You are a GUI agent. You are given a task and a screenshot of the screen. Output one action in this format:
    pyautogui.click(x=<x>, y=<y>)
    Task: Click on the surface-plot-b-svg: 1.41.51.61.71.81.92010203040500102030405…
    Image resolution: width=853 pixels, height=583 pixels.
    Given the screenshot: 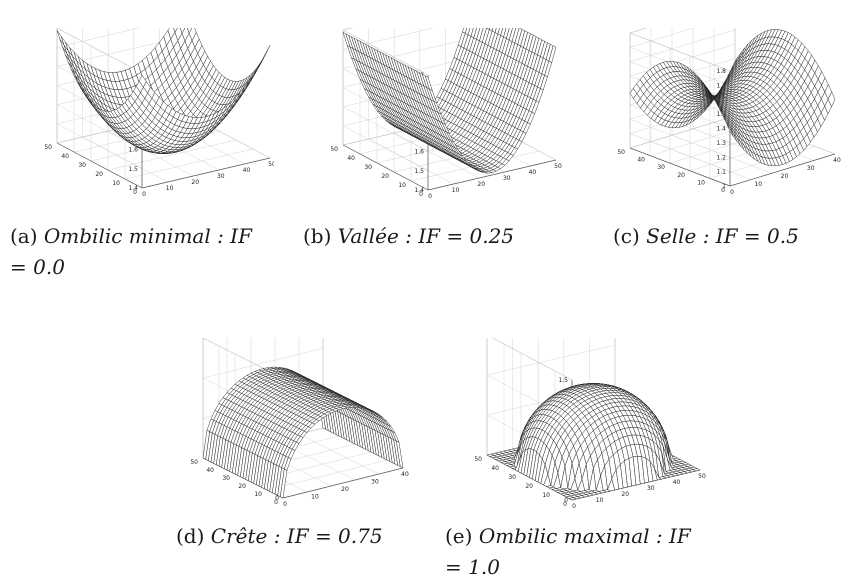 What is the action you would take?
    pyautogui.click(x=445, y=113)
    